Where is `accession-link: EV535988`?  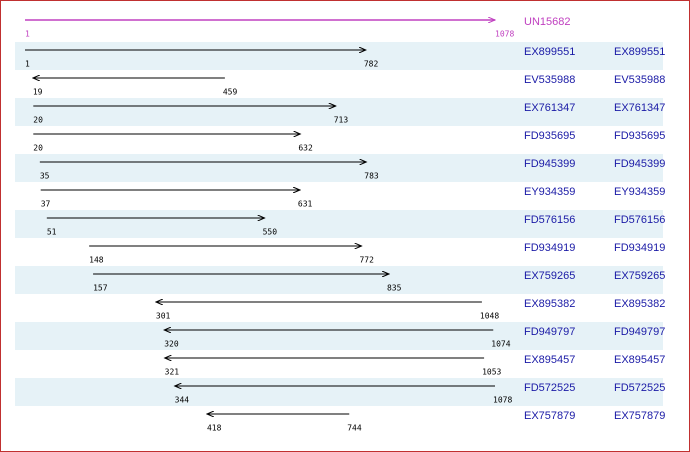 accession-link: EV535988 is located at coordinates (639, 80).